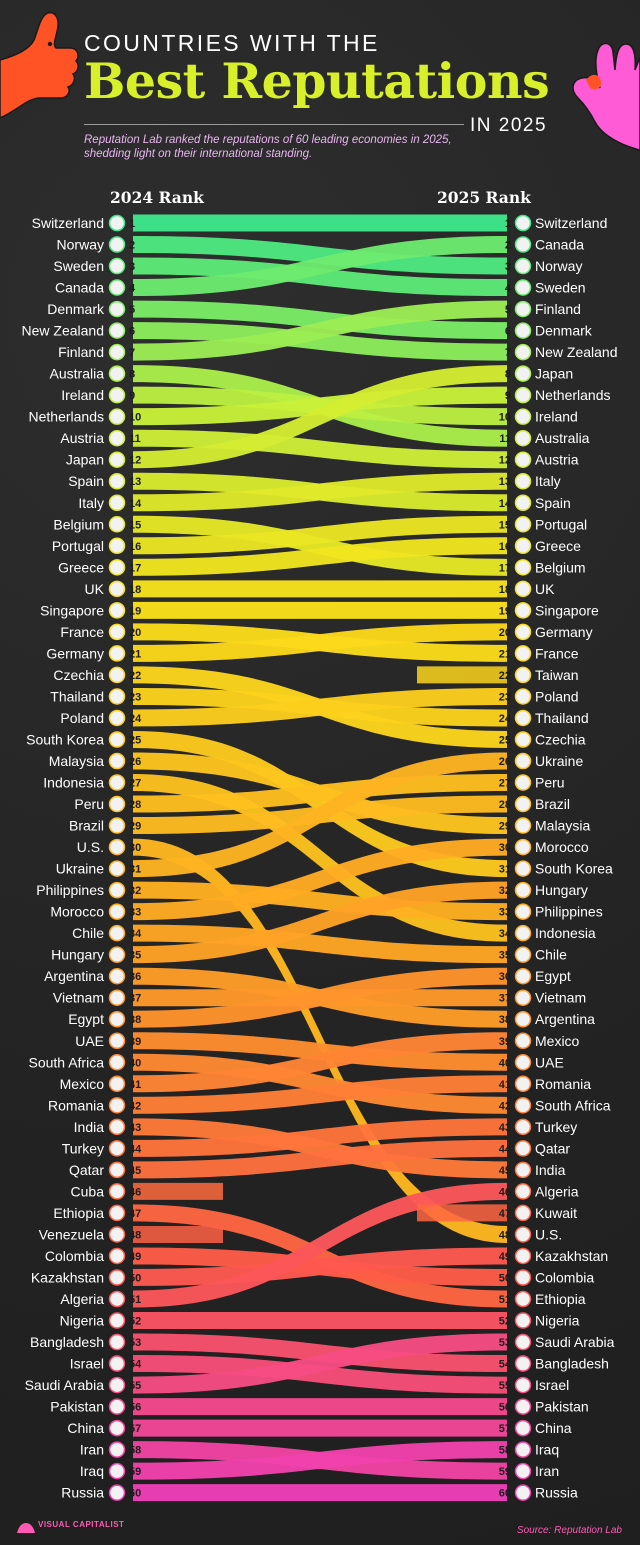 This screenshot has height=1545, width=640. Describe the element at coordinates (132, 246) in the screenshot. I see `rank-2024-2: 2` at that location.